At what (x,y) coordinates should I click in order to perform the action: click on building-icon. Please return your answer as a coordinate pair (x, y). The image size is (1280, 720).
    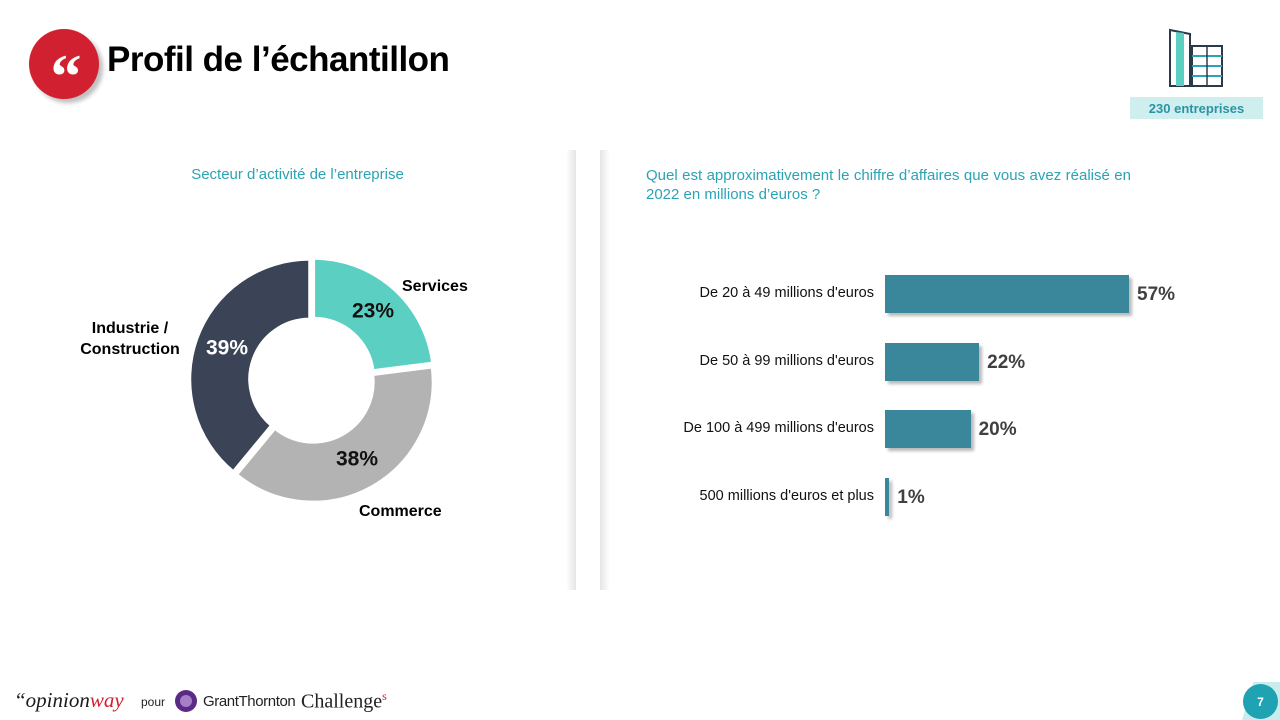
    Looking at the image, I should click on (1196, 57).